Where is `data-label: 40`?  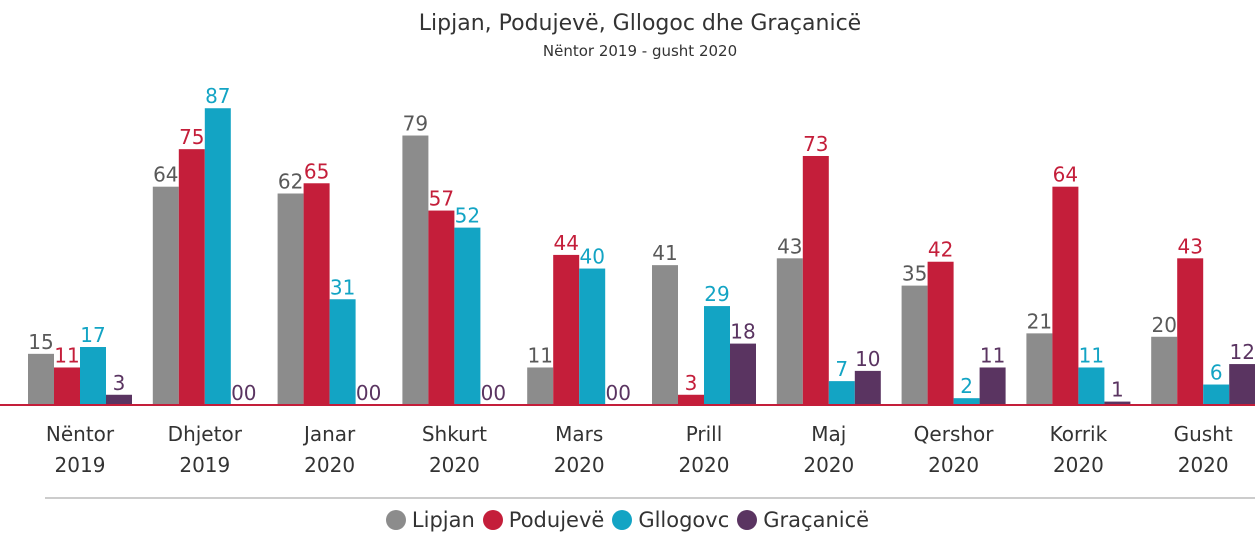 data-label: 40 is located at coordinates (591, 257).